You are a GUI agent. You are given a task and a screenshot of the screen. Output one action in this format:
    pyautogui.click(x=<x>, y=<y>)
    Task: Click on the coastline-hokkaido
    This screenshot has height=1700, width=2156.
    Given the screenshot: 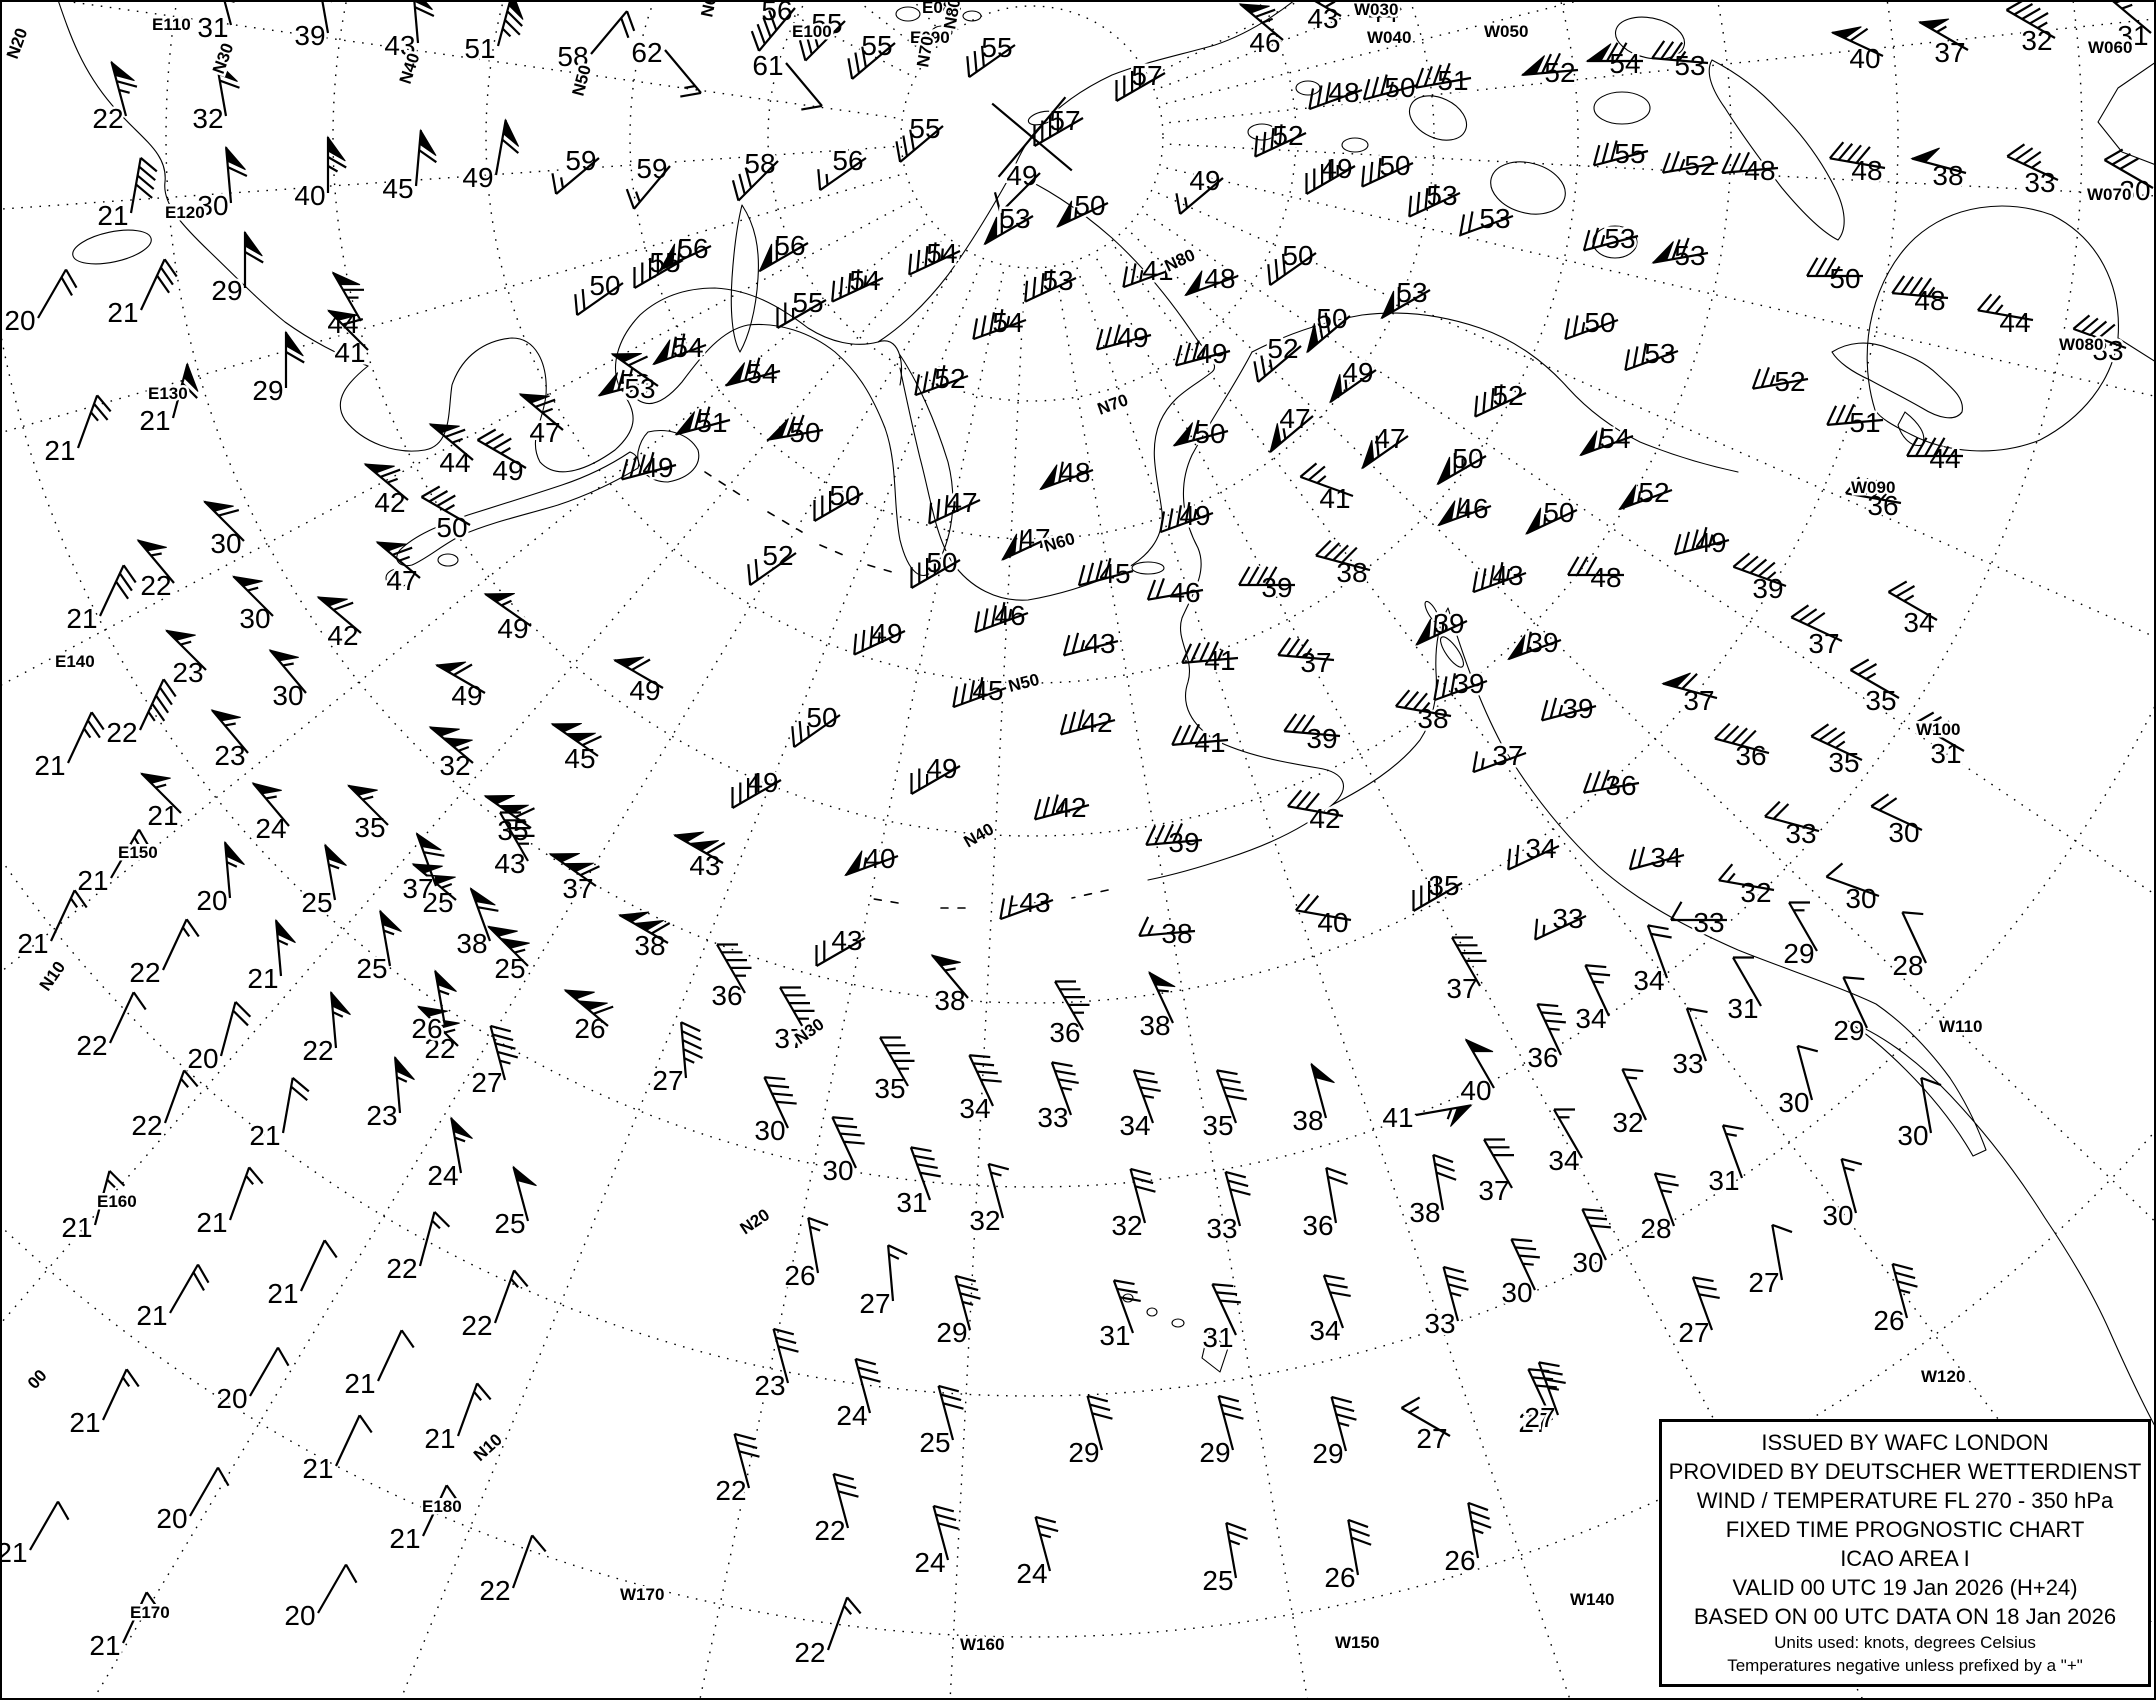 What is the action you would take?
    pyautogui.click(x=668, y=456)
    